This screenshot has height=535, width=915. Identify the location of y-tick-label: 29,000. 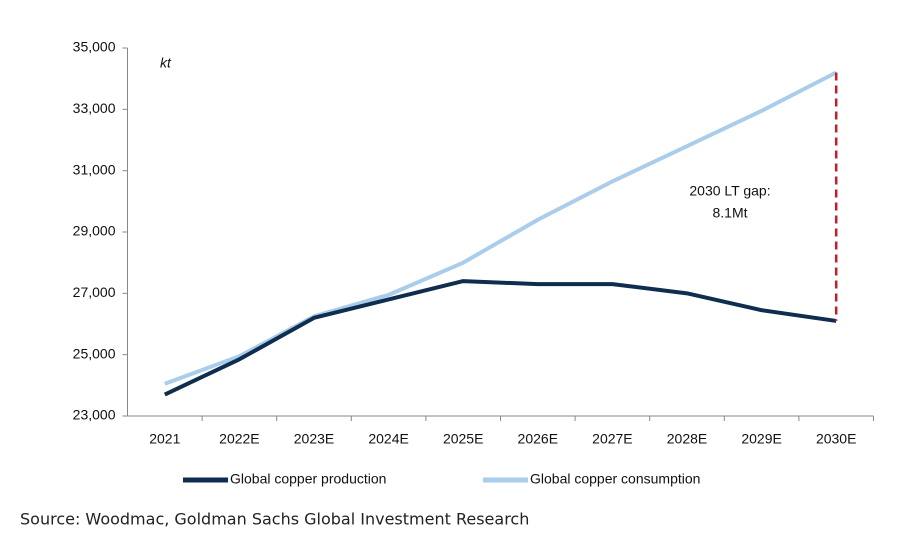
(94, 231).